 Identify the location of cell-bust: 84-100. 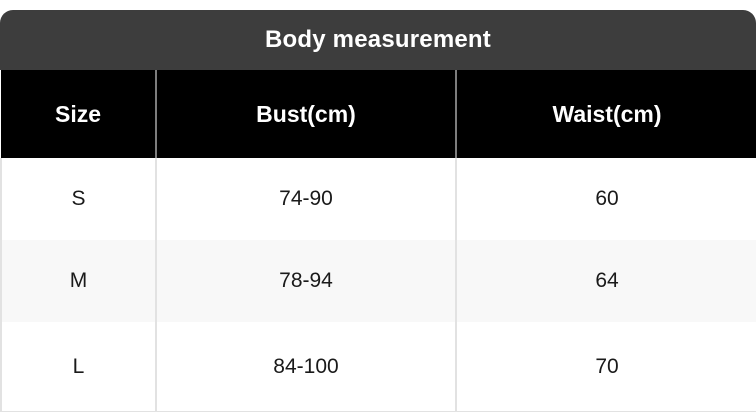
(306, 367).